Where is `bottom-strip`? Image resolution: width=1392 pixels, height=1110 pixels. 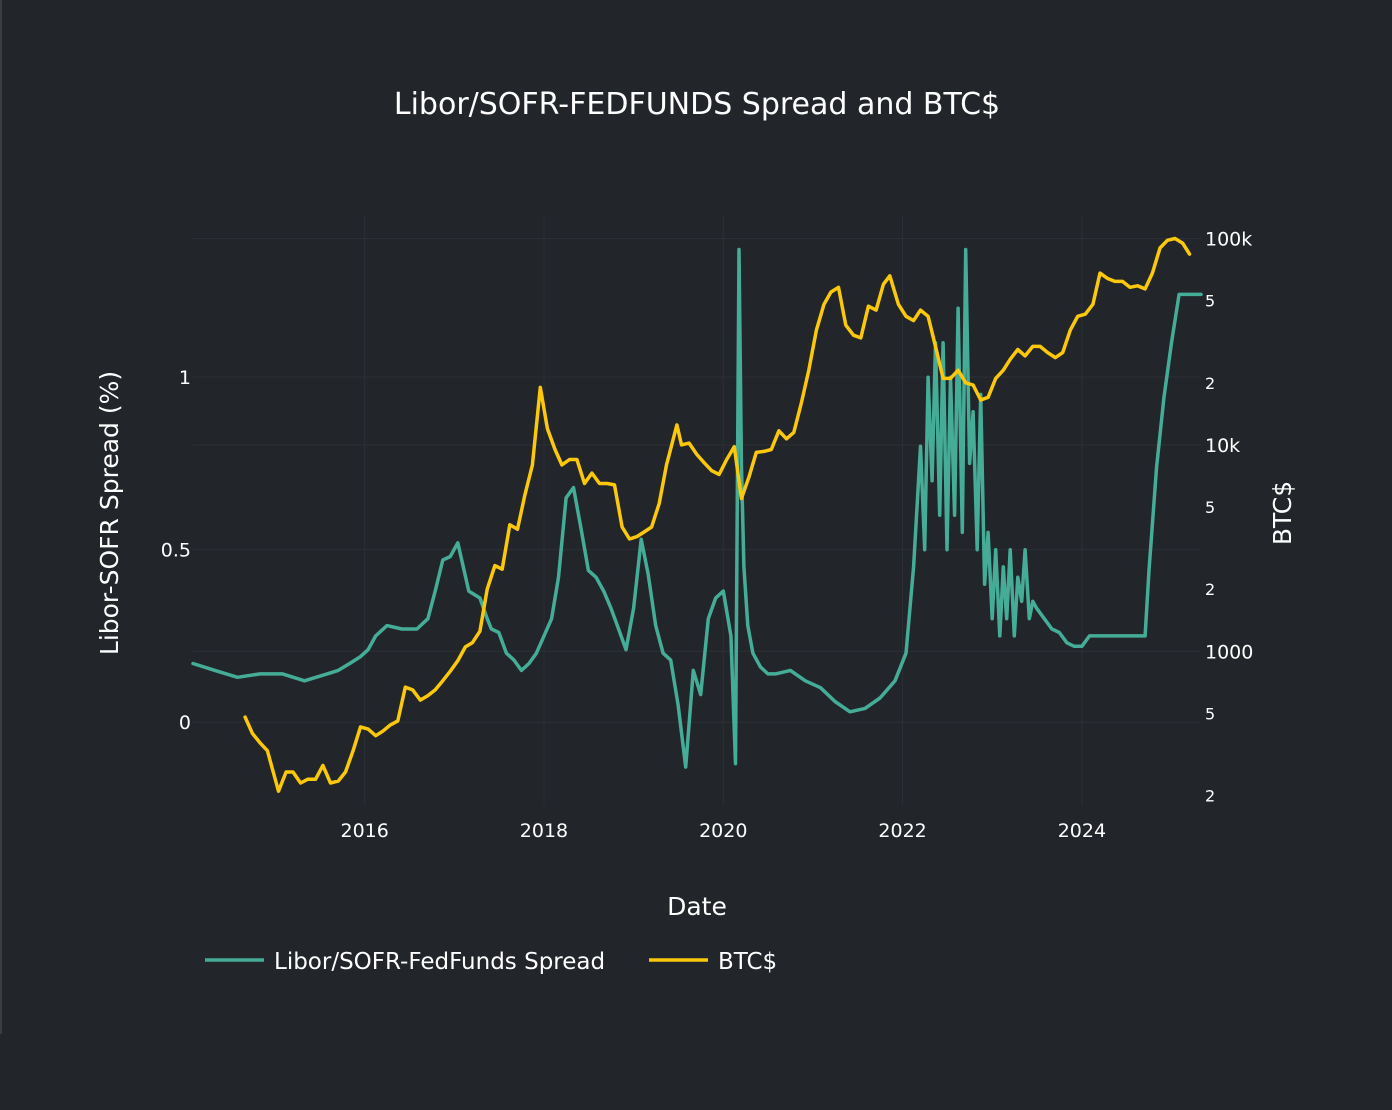 bottom-strip is located at coordinates (696, 1070).